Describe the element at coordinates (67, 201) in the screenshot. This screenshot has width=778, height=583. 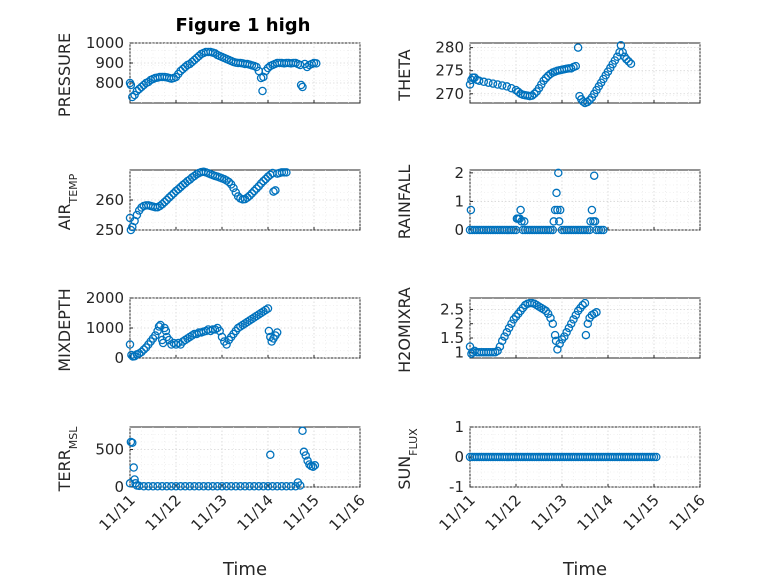
I see `y-axis-label: AIRTEMP` at that location.